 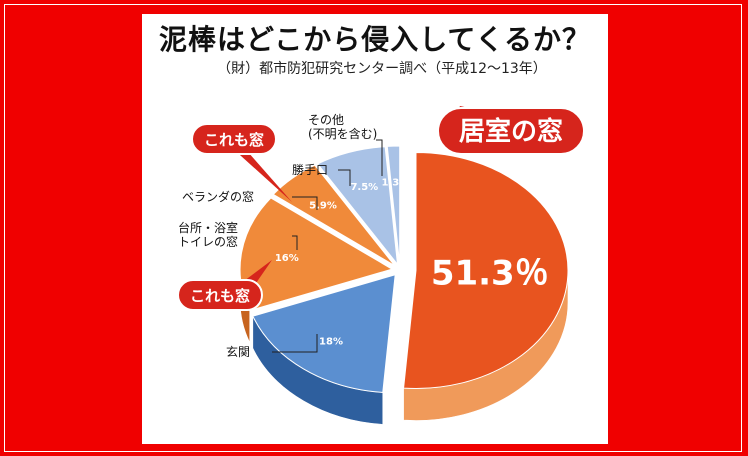 I want to click on callout-pointer, so click(x=261, y=174).